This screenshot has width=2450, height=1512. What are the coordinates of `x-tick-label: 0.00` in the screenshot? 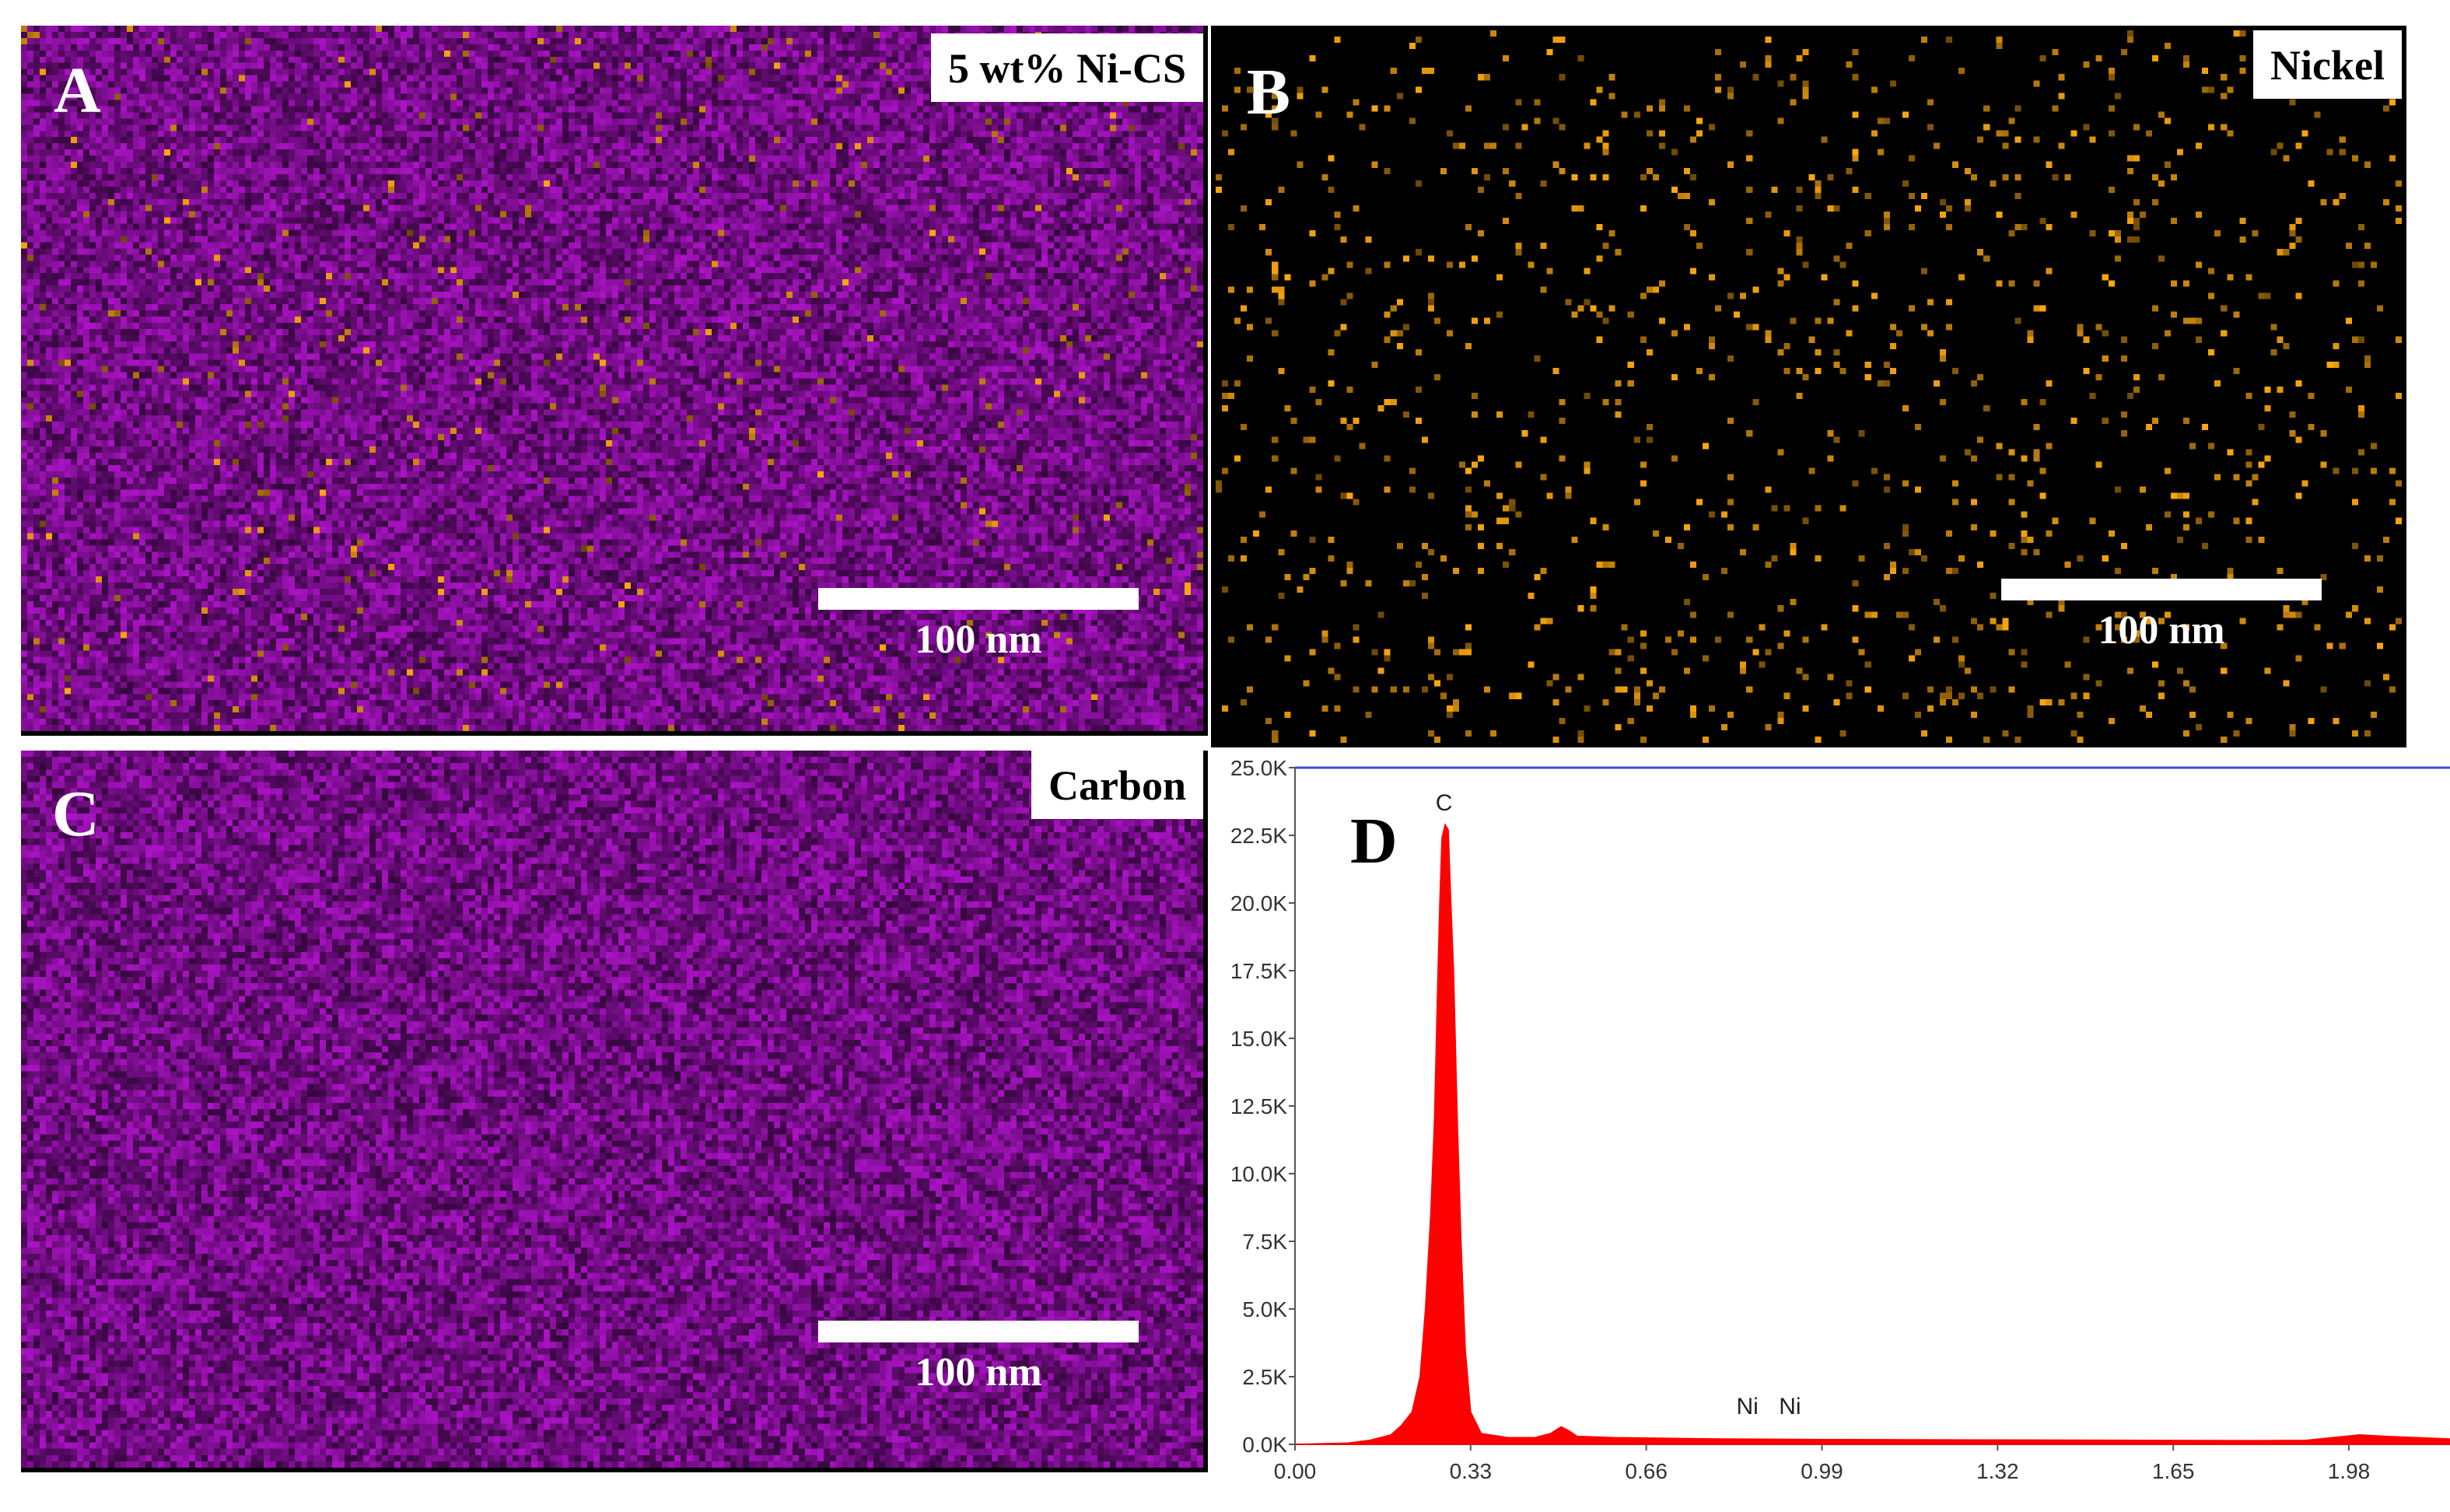 It's located at (1296, 1471).